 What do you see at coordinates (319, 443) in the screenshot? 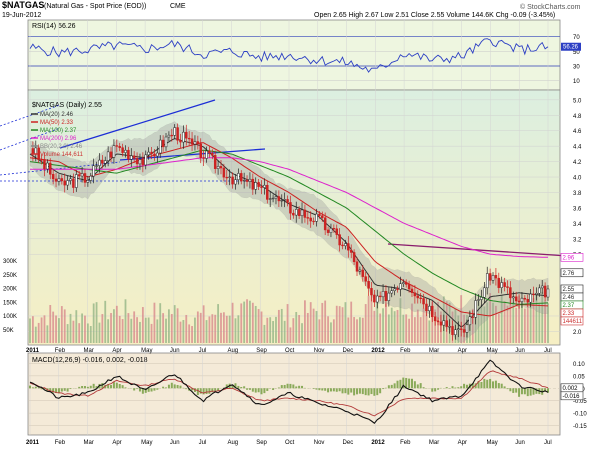
I see `x-axis-label-bottom: Nov` at bounding box center [319, 443].